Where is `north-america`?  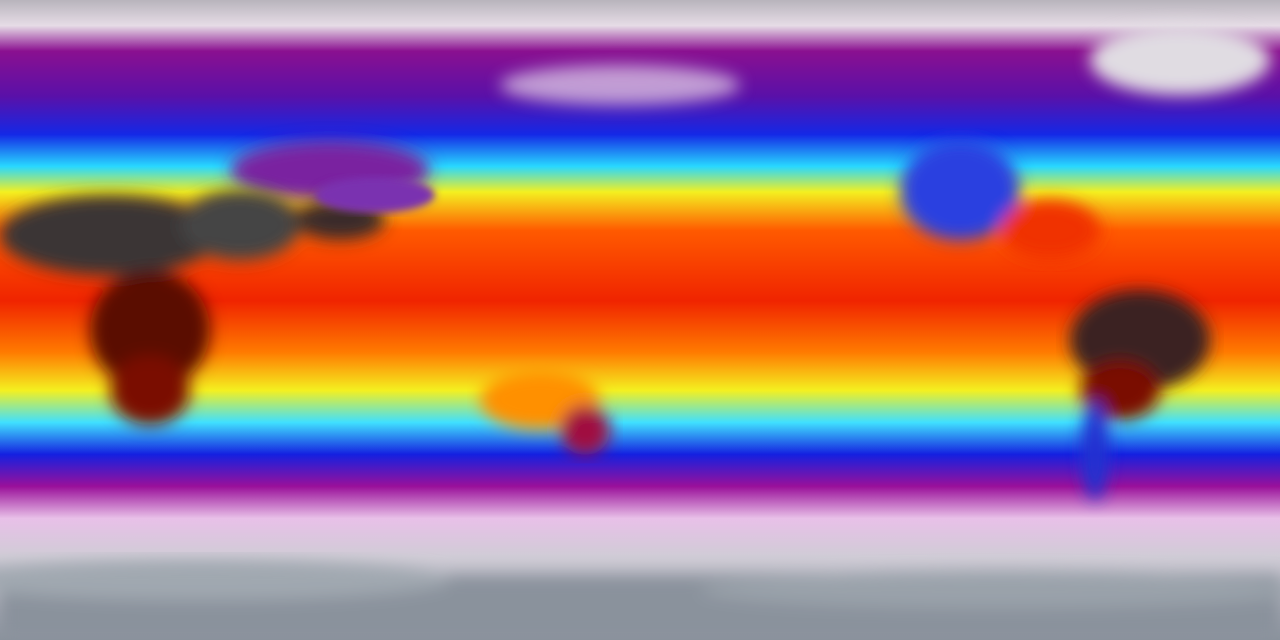 north-america is located at coordinates (1000, 200).